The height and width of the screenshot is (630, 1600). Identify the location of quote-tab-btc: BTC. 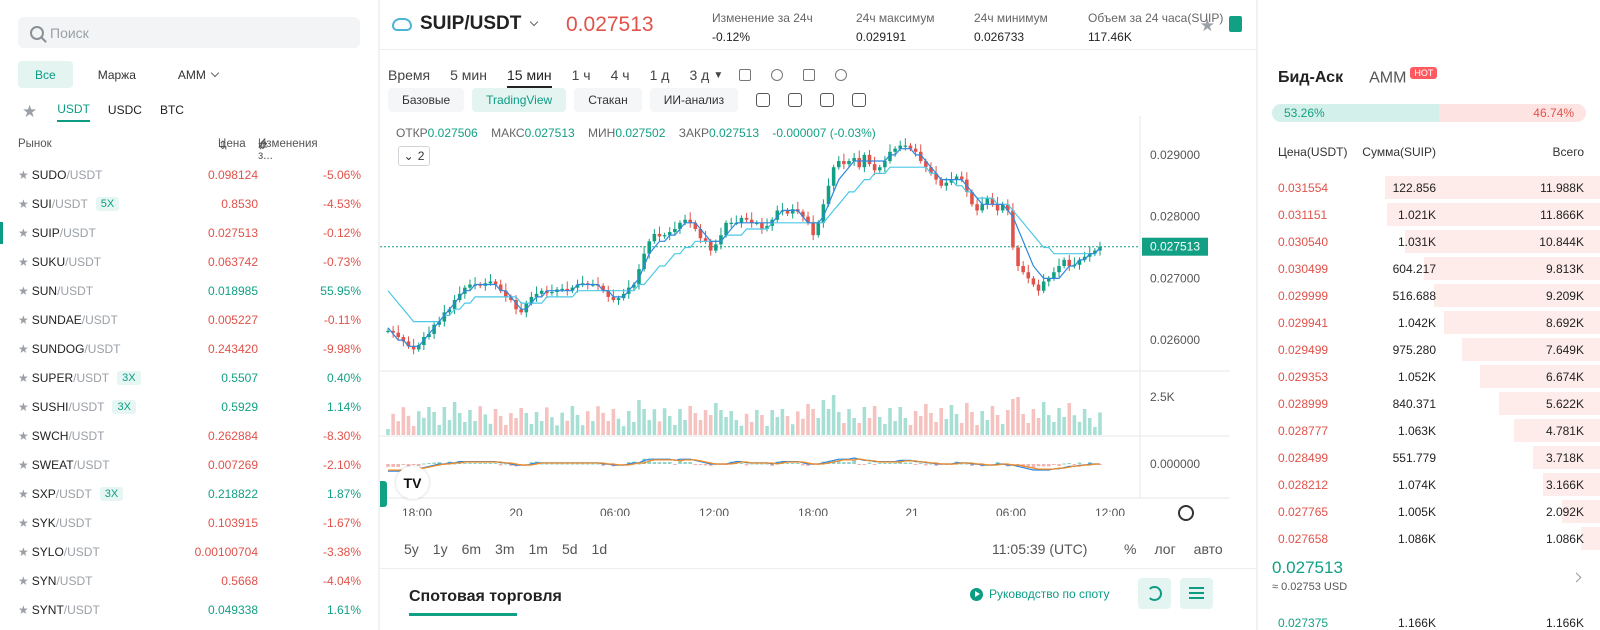
(171, 110).